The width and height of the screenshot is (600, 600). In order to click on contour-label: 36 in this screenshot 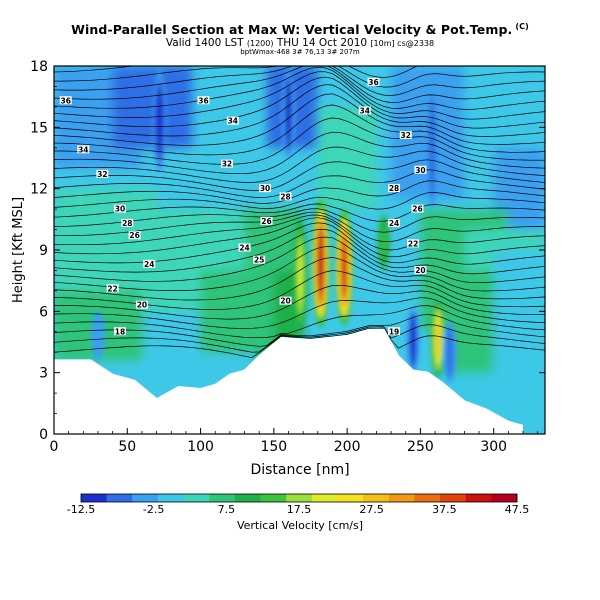, I will do `click(203, 100)`.